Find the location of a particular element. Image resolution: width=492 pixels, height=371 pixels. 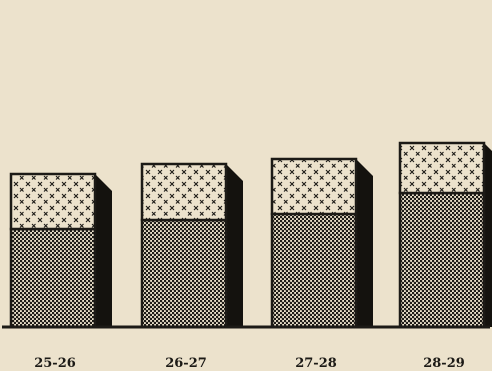

x-tick-label: 28-29 is located at coordinates (444, 363).